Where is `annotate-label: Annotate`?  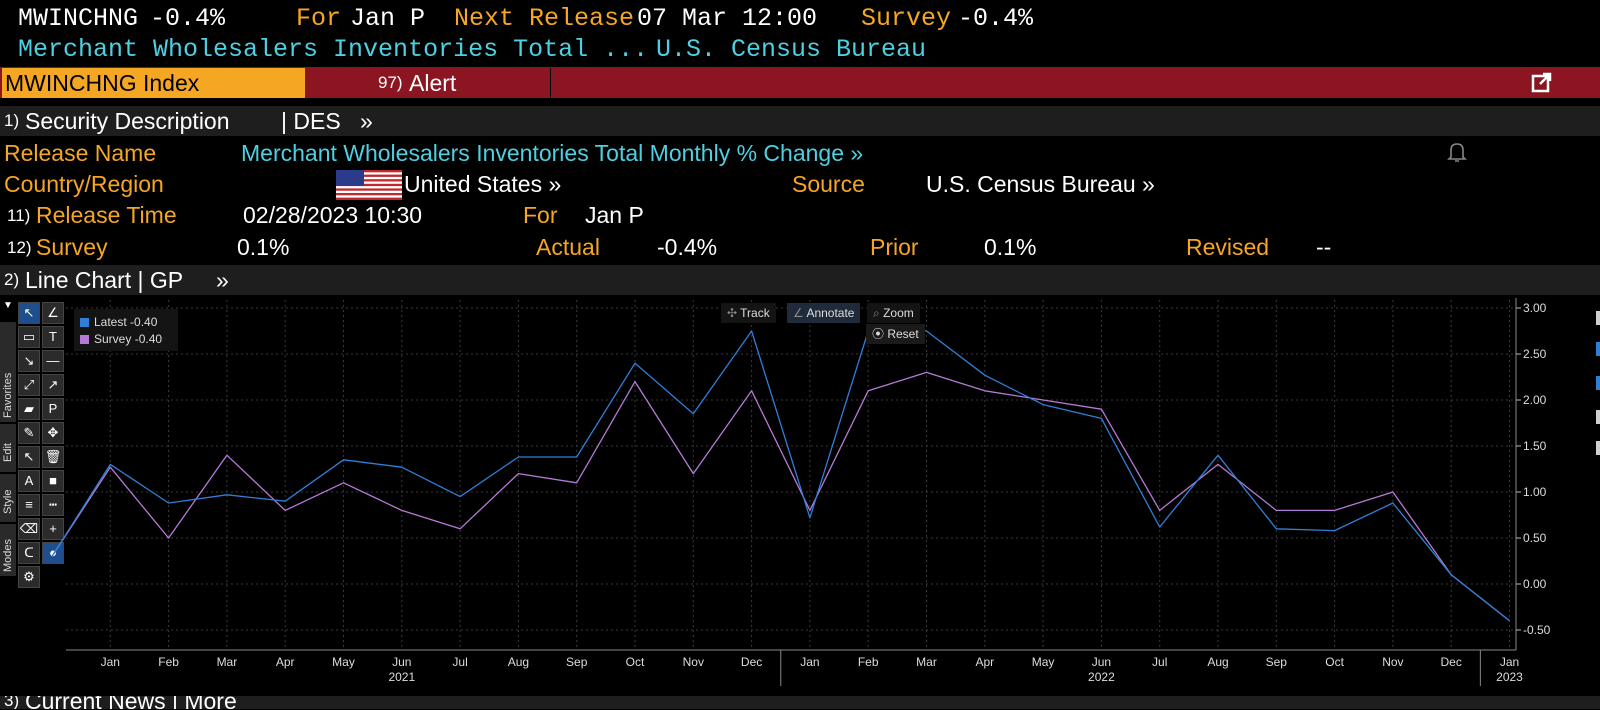 annotate-label: Annotate is located at coordinates (830, 313).